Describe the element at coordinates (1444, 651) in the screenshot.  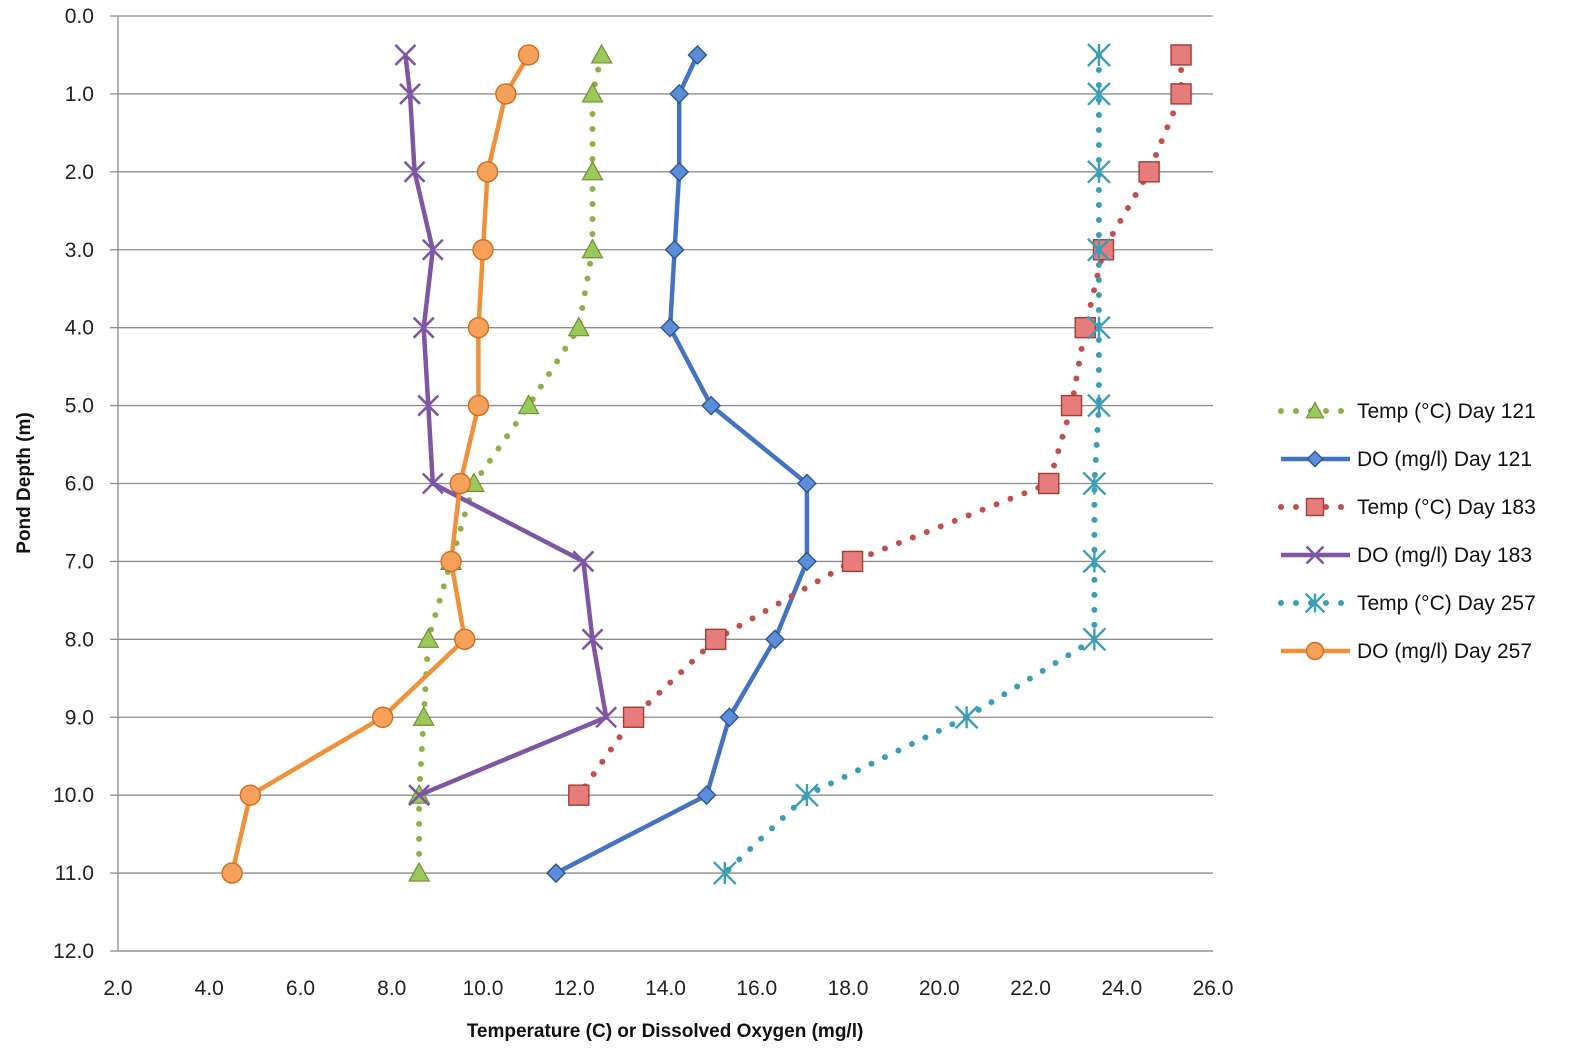
I see `legend-label: DO (mg/l) Day 257` at that location.